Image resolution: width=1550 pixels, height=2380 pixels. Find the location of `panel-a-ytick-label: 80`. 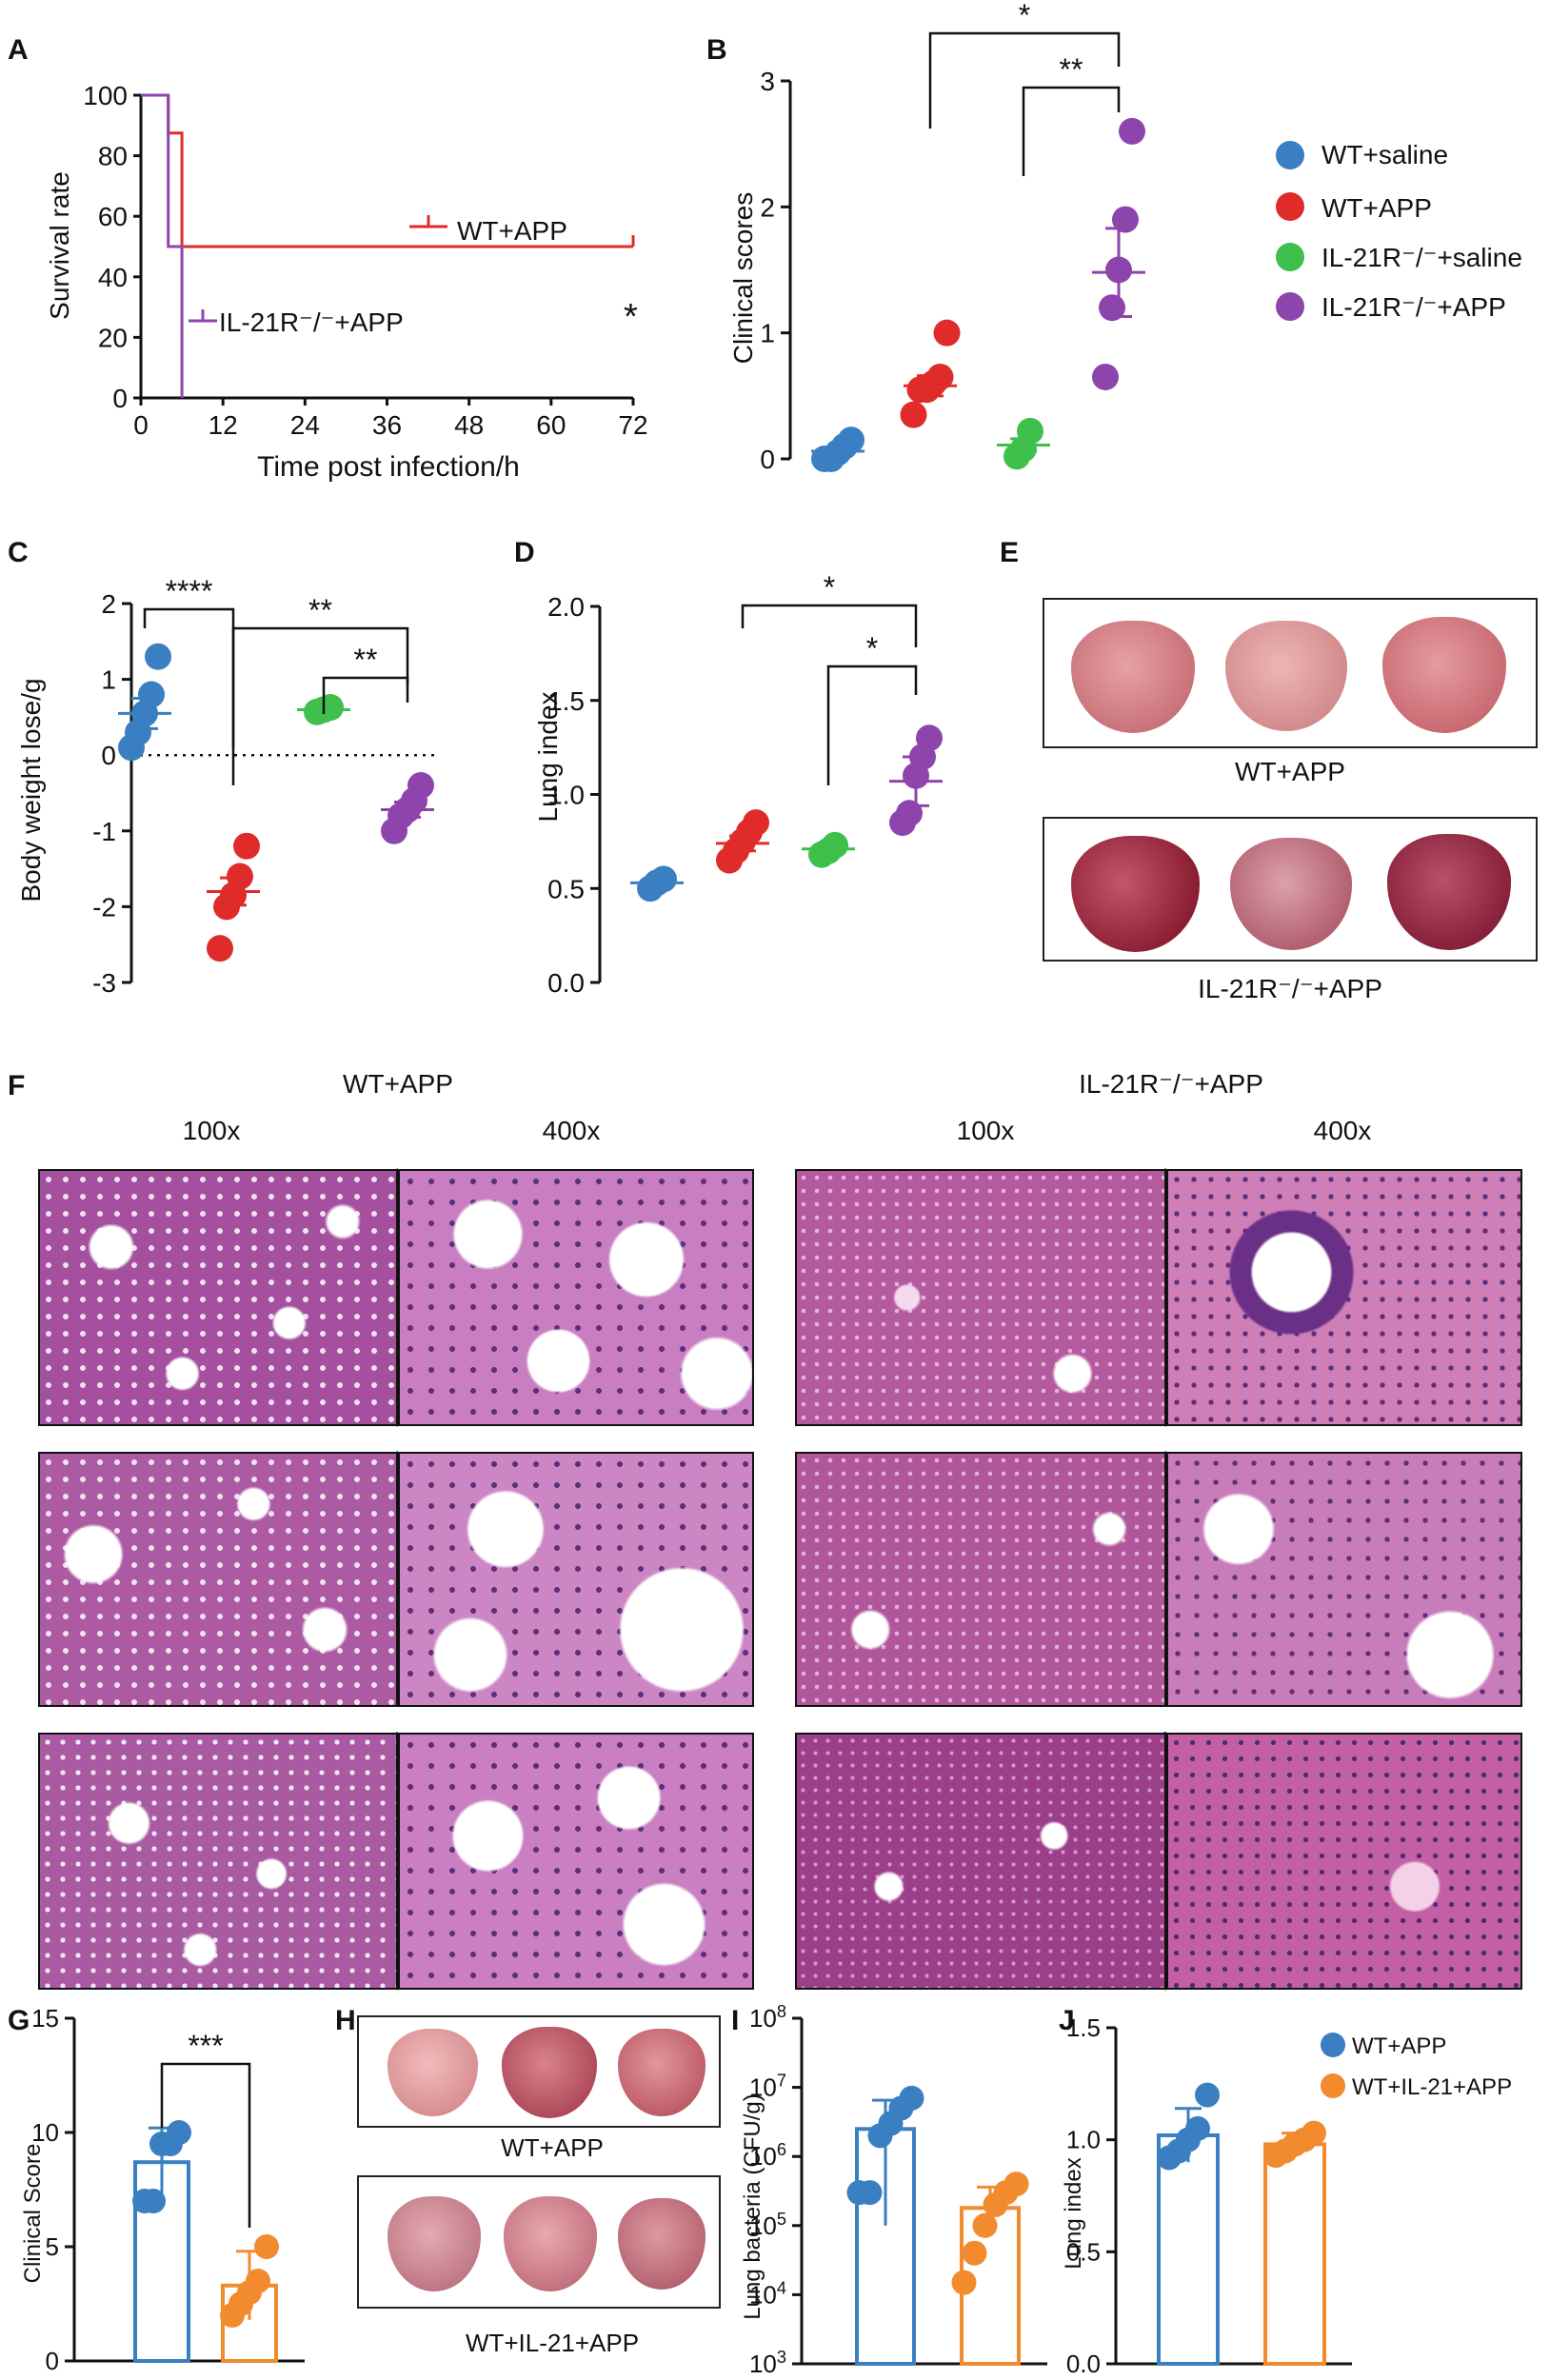

panel-a-ytick-label: 80 is located at coordinates (113, 156).